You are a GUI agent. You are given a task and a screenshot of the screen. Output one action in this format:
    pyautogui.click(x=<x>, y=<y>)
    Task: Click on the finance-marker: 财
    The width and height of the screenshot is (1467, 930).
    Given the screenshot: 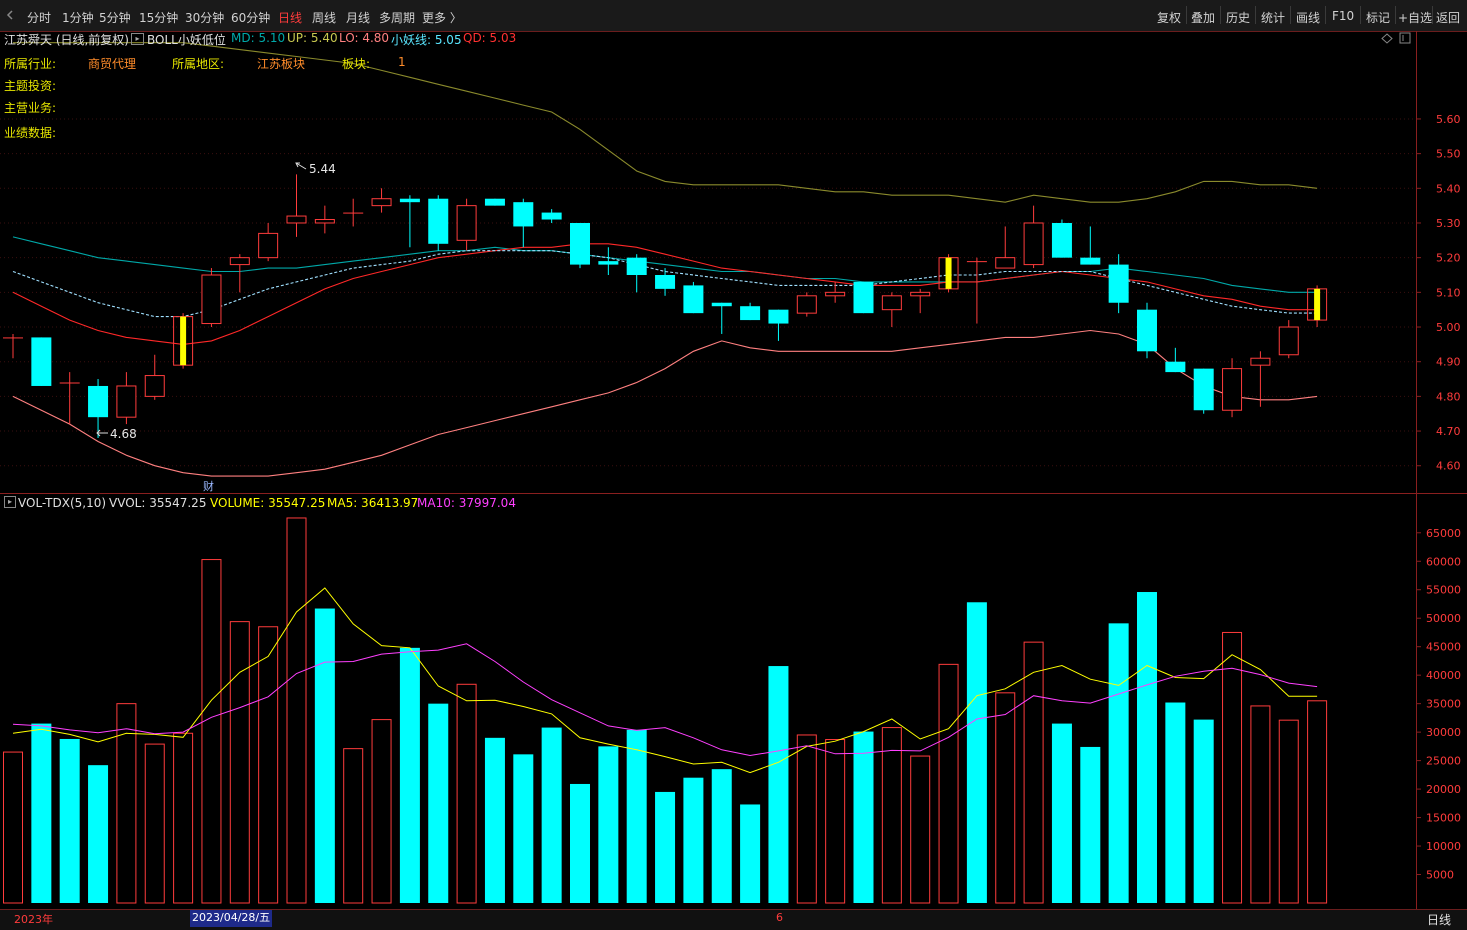 What is the action you would take?
    pyautogui.click(x=208, y=486)
    